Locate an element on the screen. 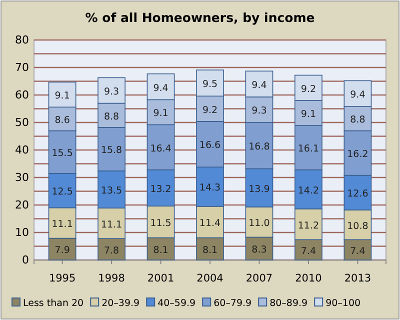 This screenshot has width=400, height=320. y-tick-label: 60 is located at coordinates (22, 95).